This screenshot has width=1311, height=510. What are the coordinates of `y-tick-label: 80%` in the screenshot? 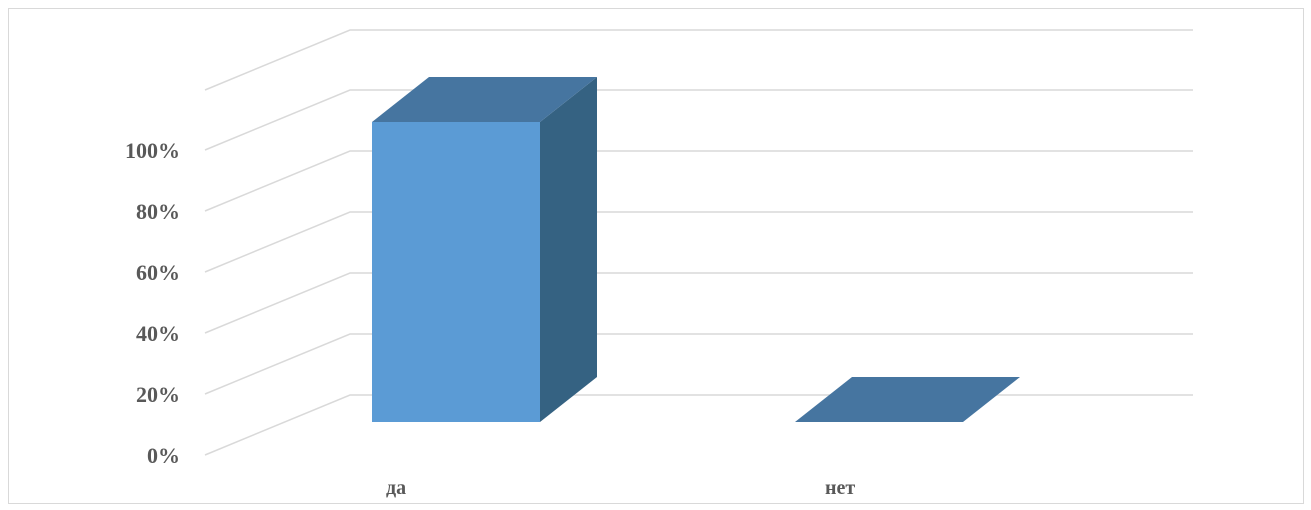 It's located at (158, 211).